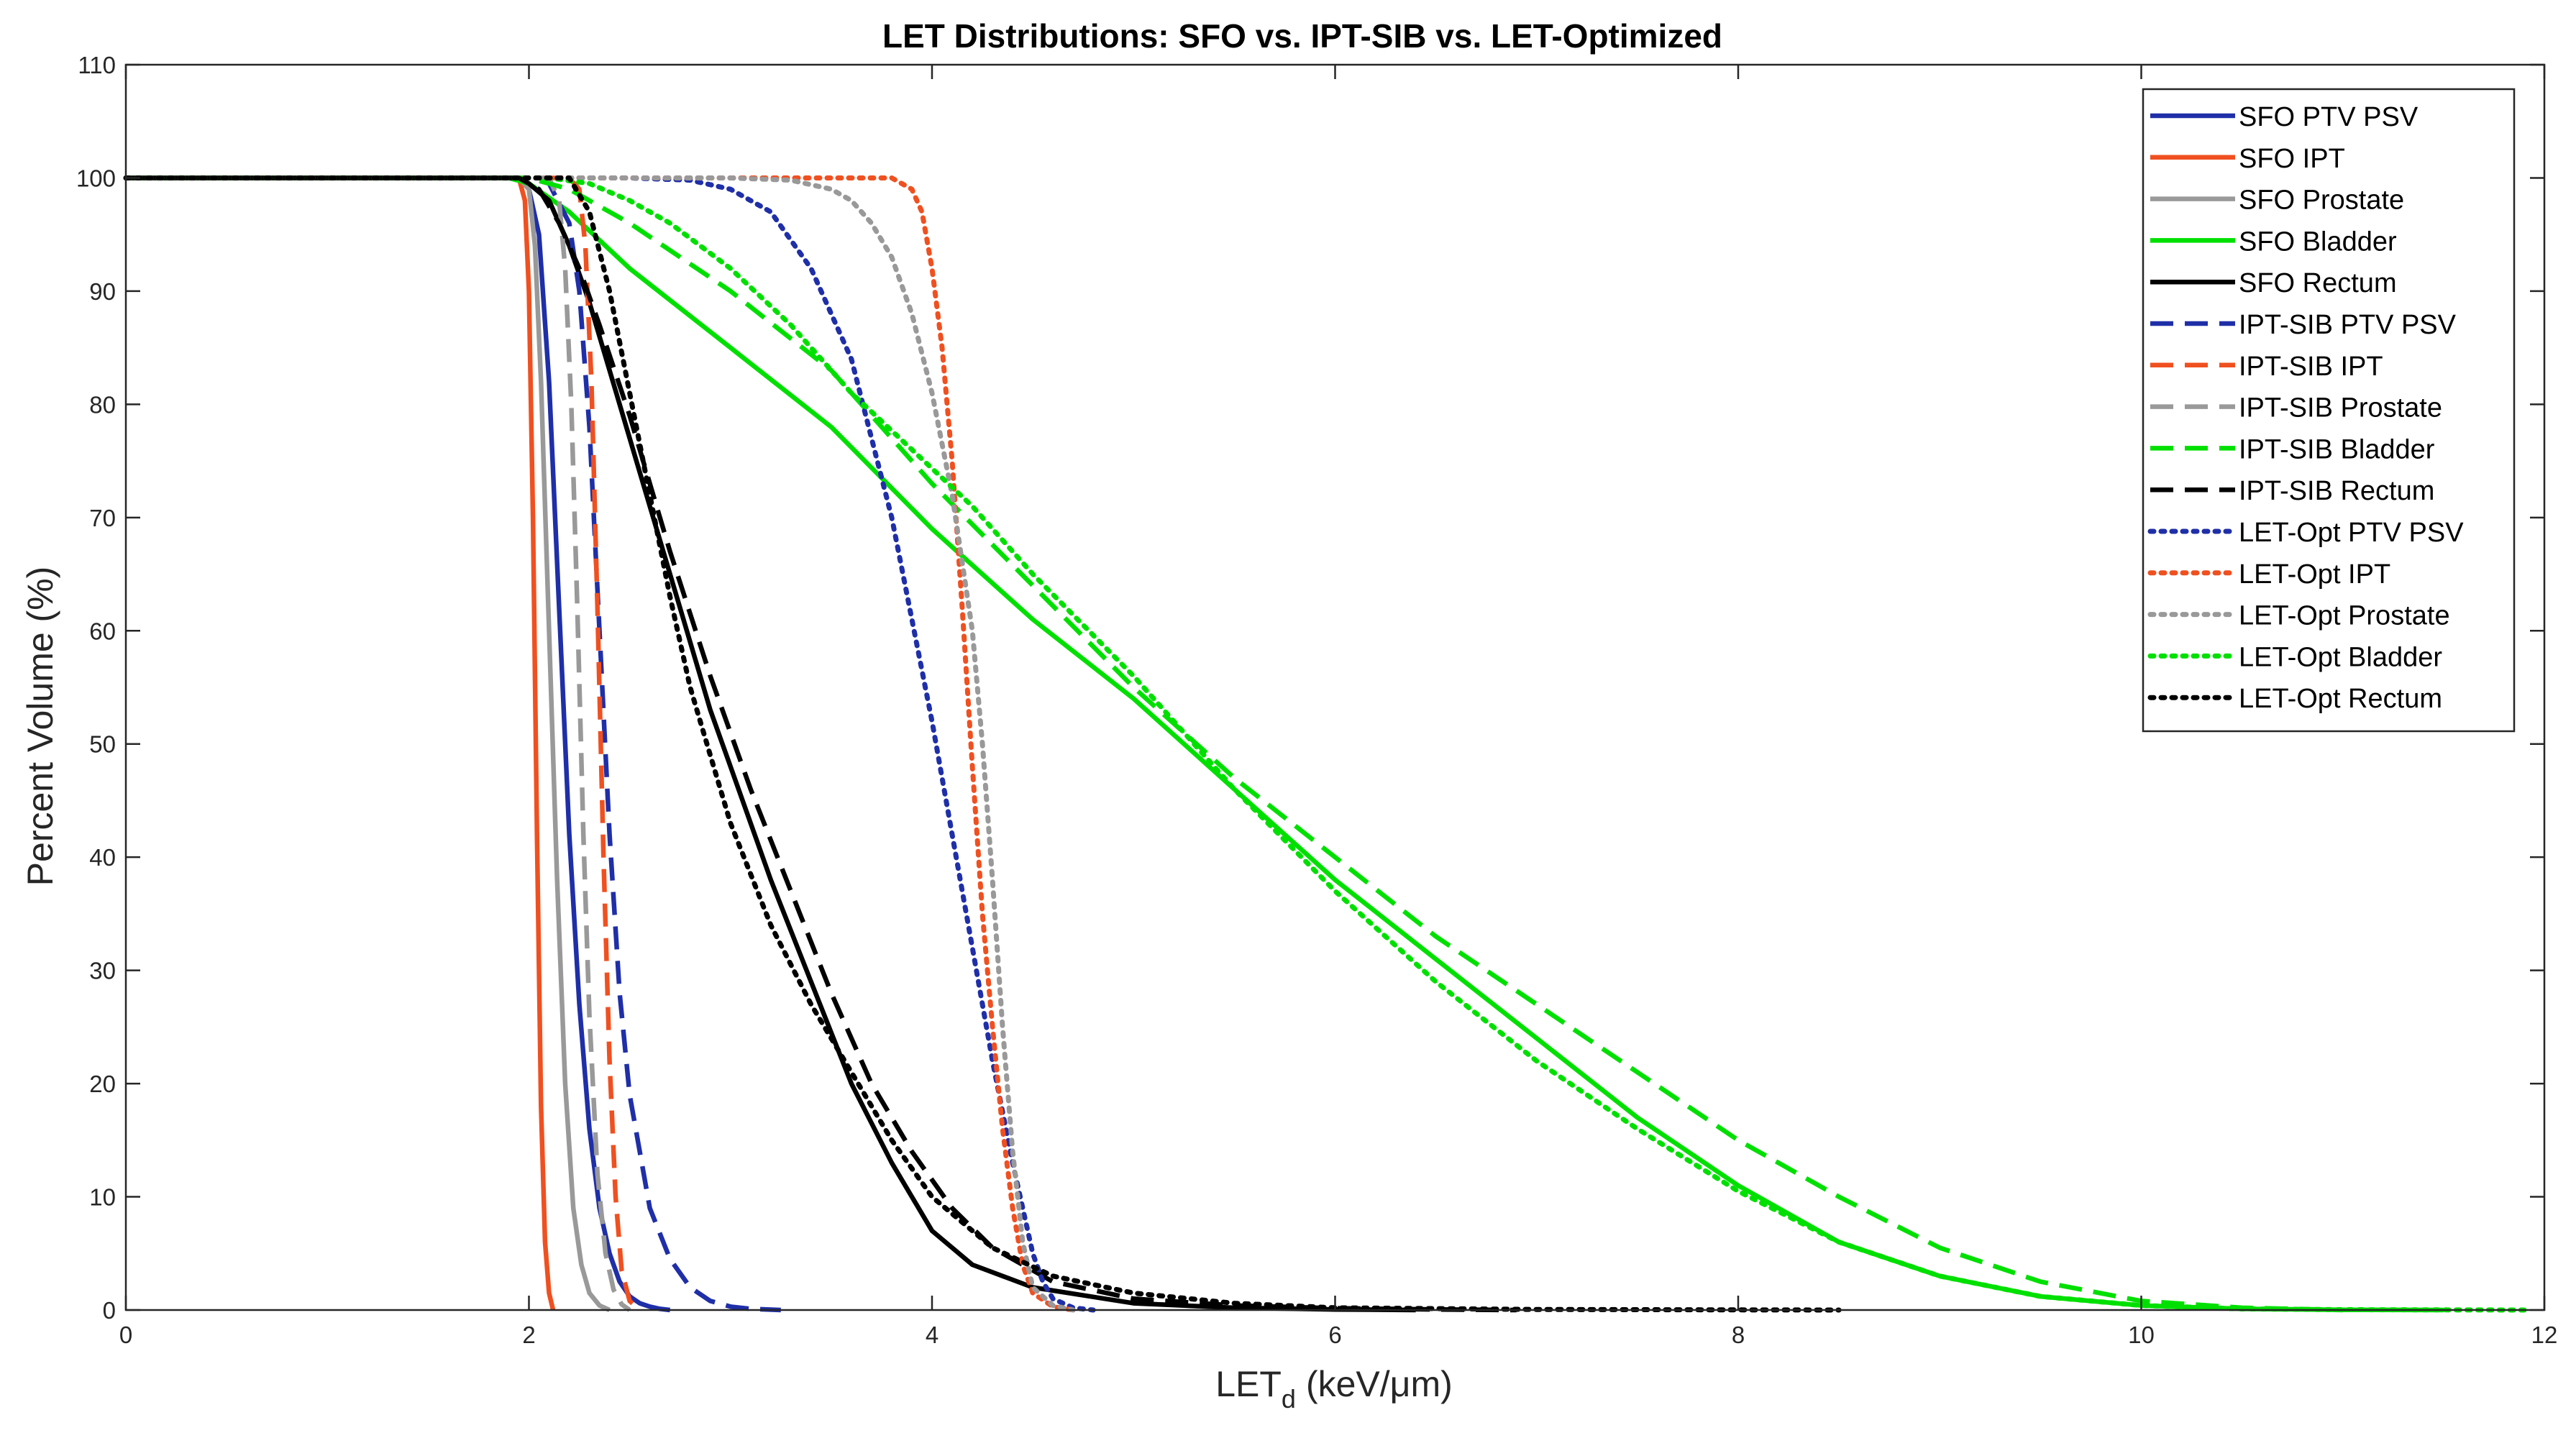 This screenshot has width=2576, height=1438. Describe the element at coordinates (528, 1335) in the screenshot. I see `x-tick-label: 2` at that location.